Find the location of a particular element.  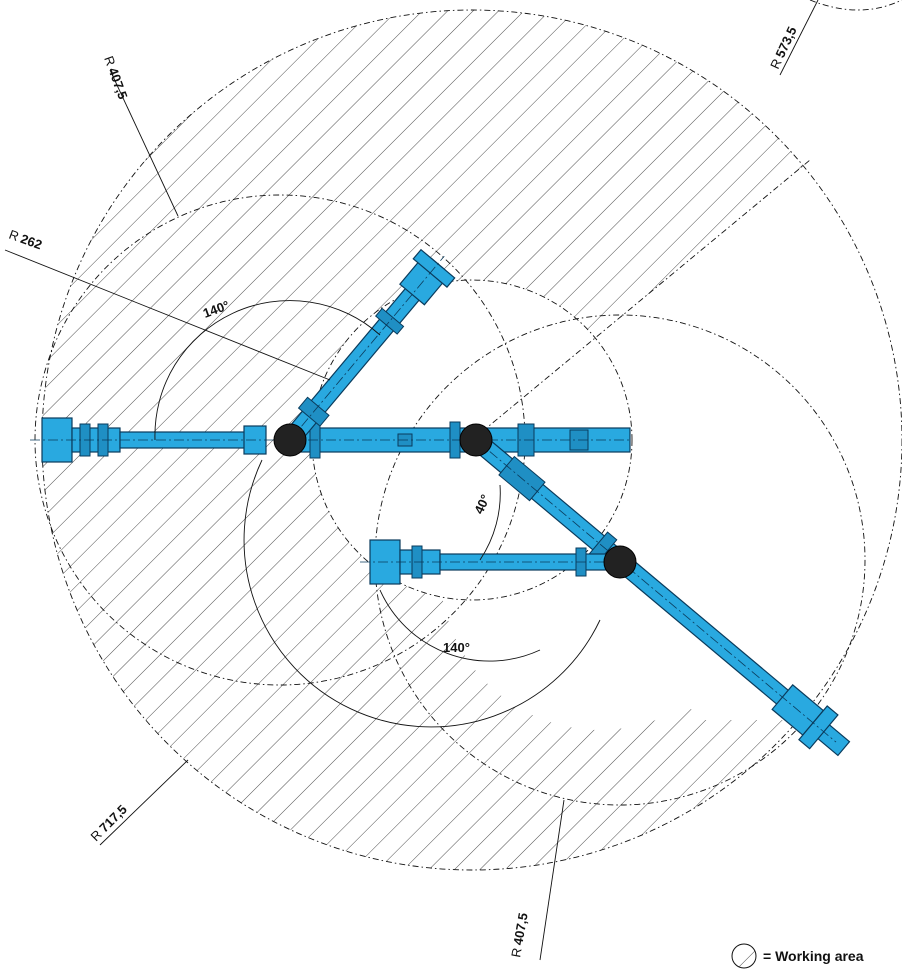

upper-right-arc is located at coordinates (855, 5).